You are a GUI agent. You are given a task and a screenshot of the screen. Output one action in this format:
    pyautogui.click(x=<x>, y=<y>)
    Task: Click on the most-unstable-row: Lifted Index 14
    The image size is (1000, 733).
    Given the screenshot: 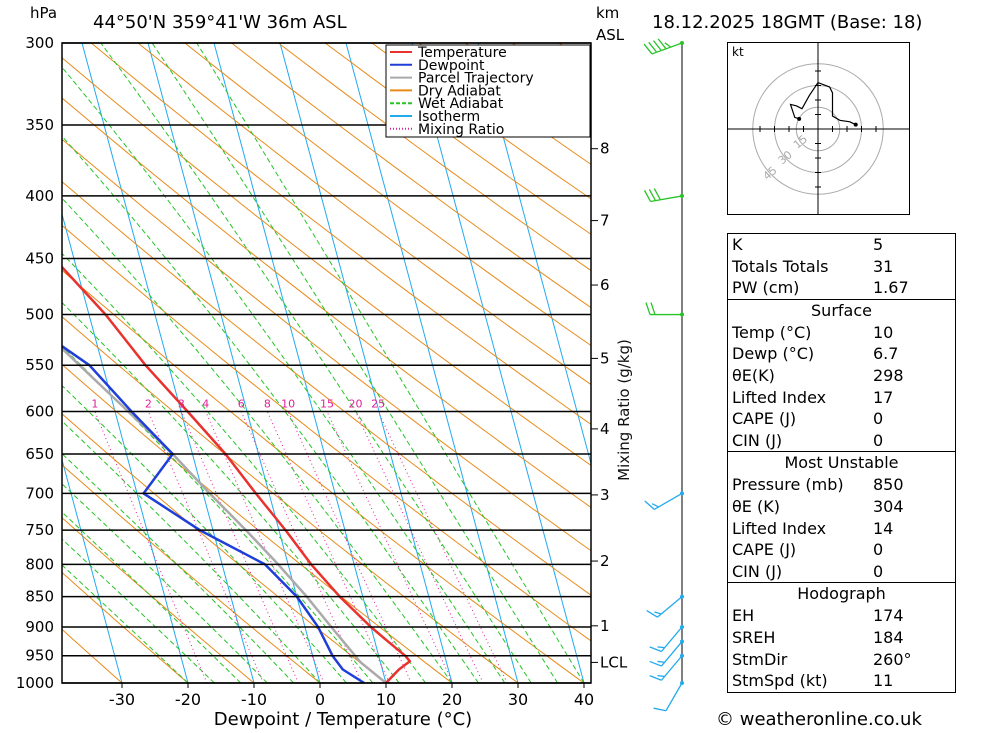 What is the action you would take?
    pyautogui.click(x=841, y=529)
    